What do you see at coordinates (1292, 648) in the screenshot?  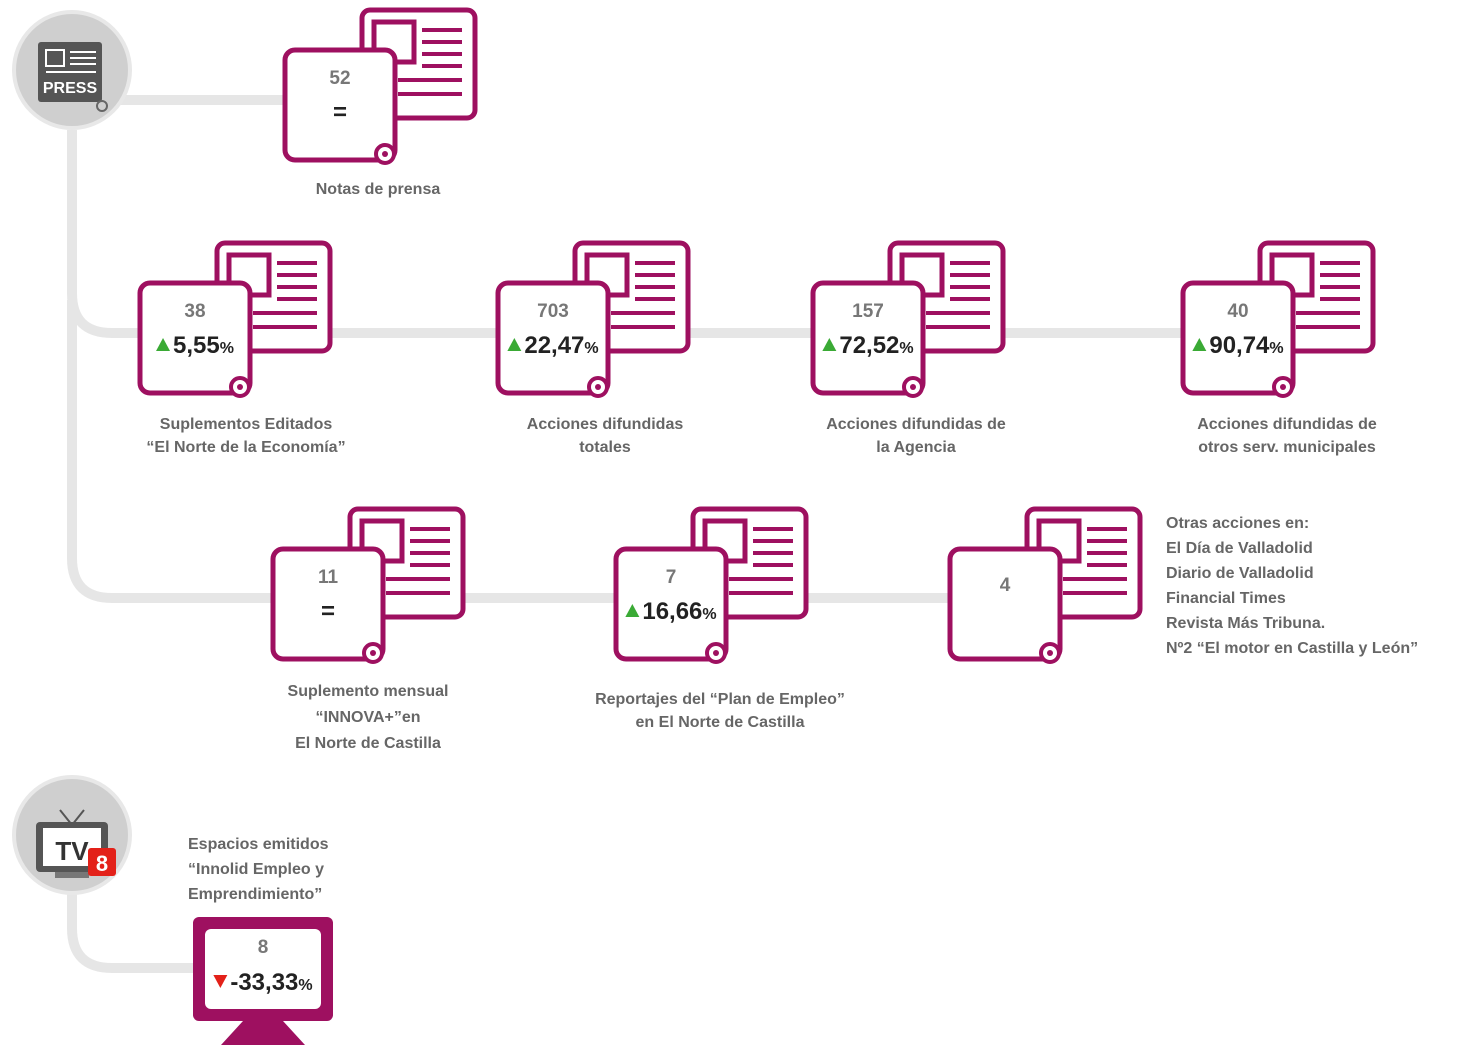 I see `card-label: Nº2 “El motor en Castilla y León”` at bounding box center [1292, 648].